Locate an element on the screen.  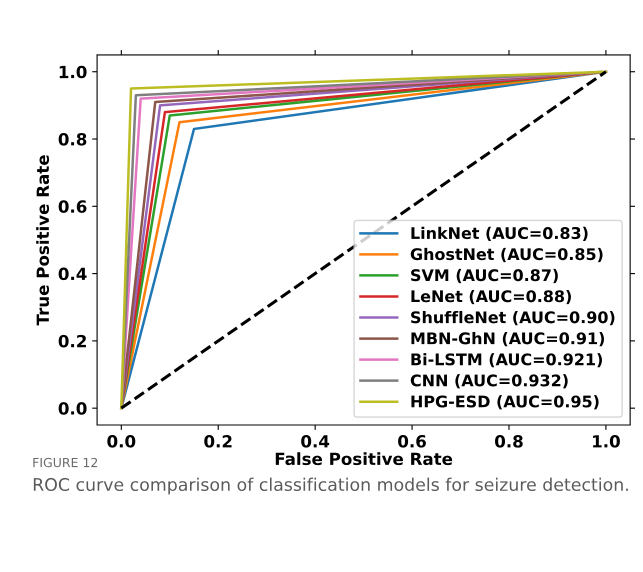
y-tick-label: 0.0 is located at coordinates (72, 408).